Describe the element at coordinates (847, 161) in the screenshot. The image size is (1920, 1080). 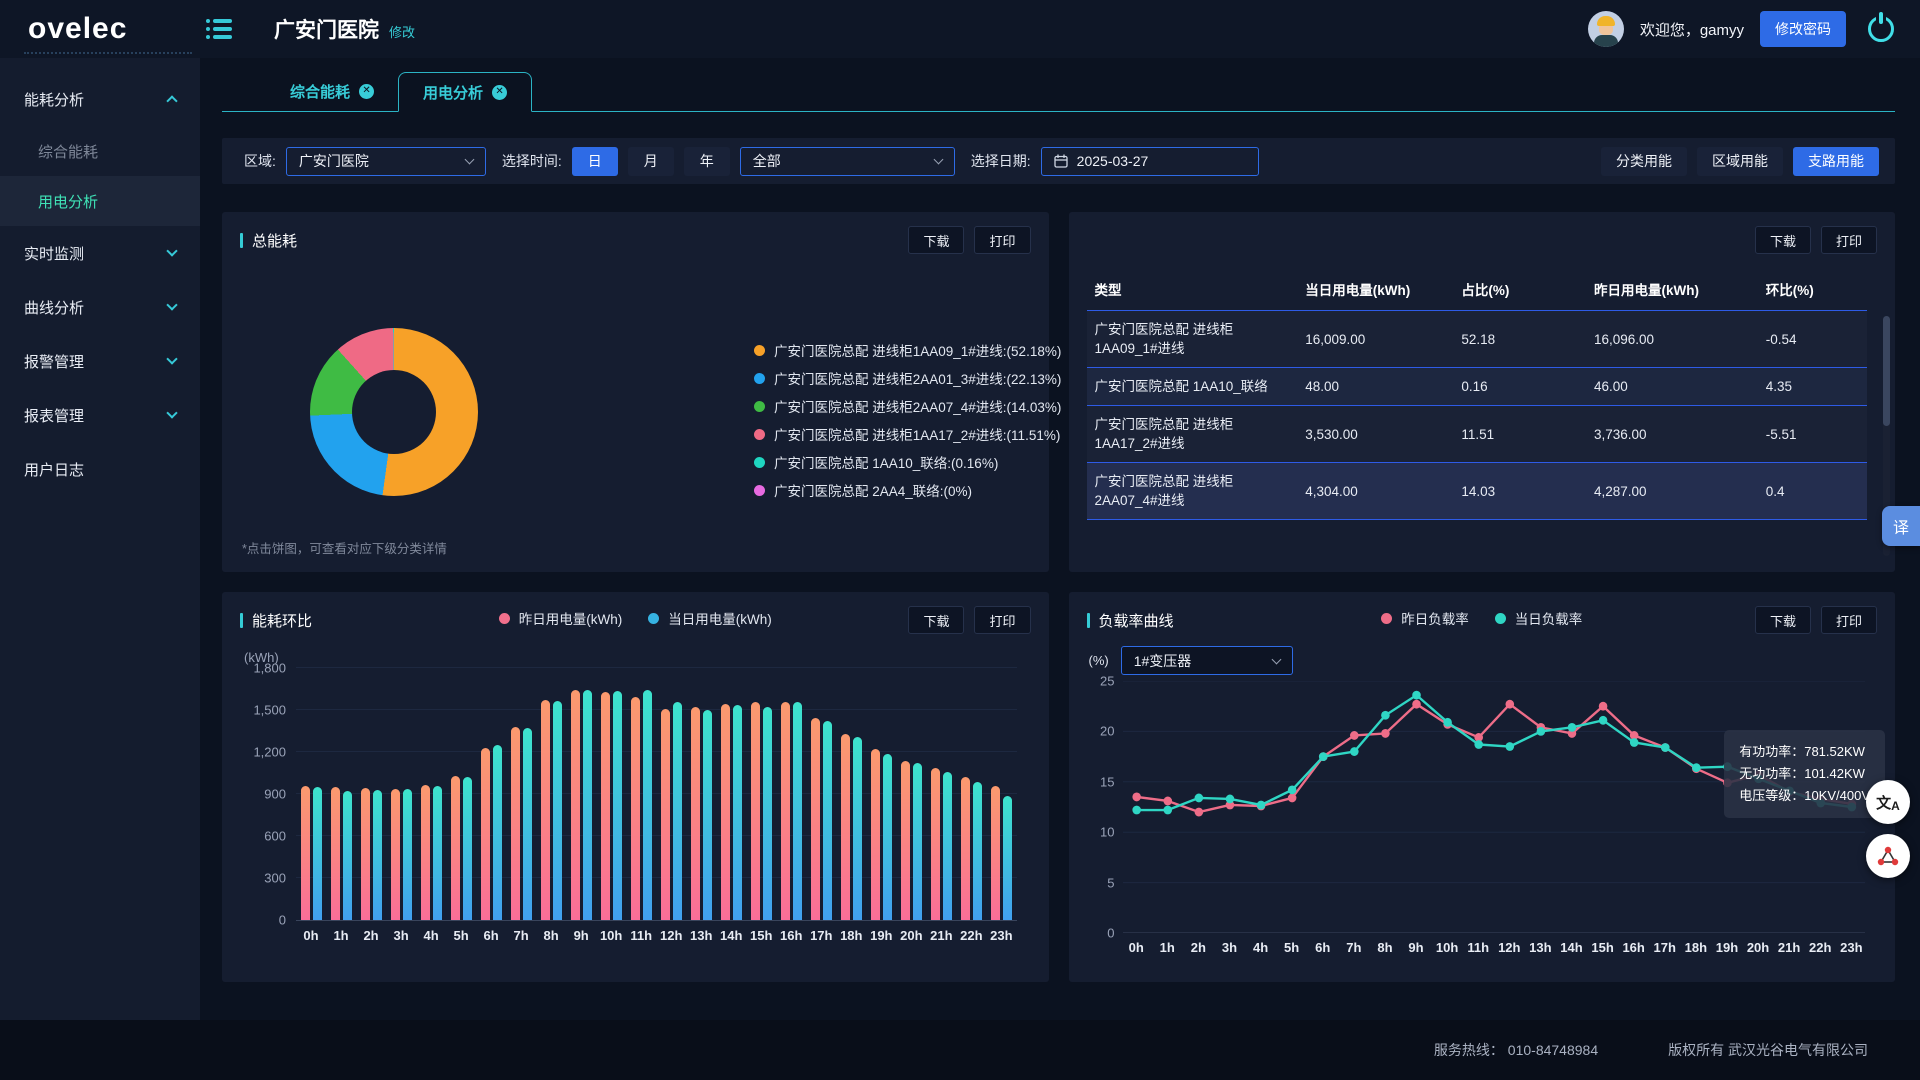
I see `scope-select: 全部` at that location.